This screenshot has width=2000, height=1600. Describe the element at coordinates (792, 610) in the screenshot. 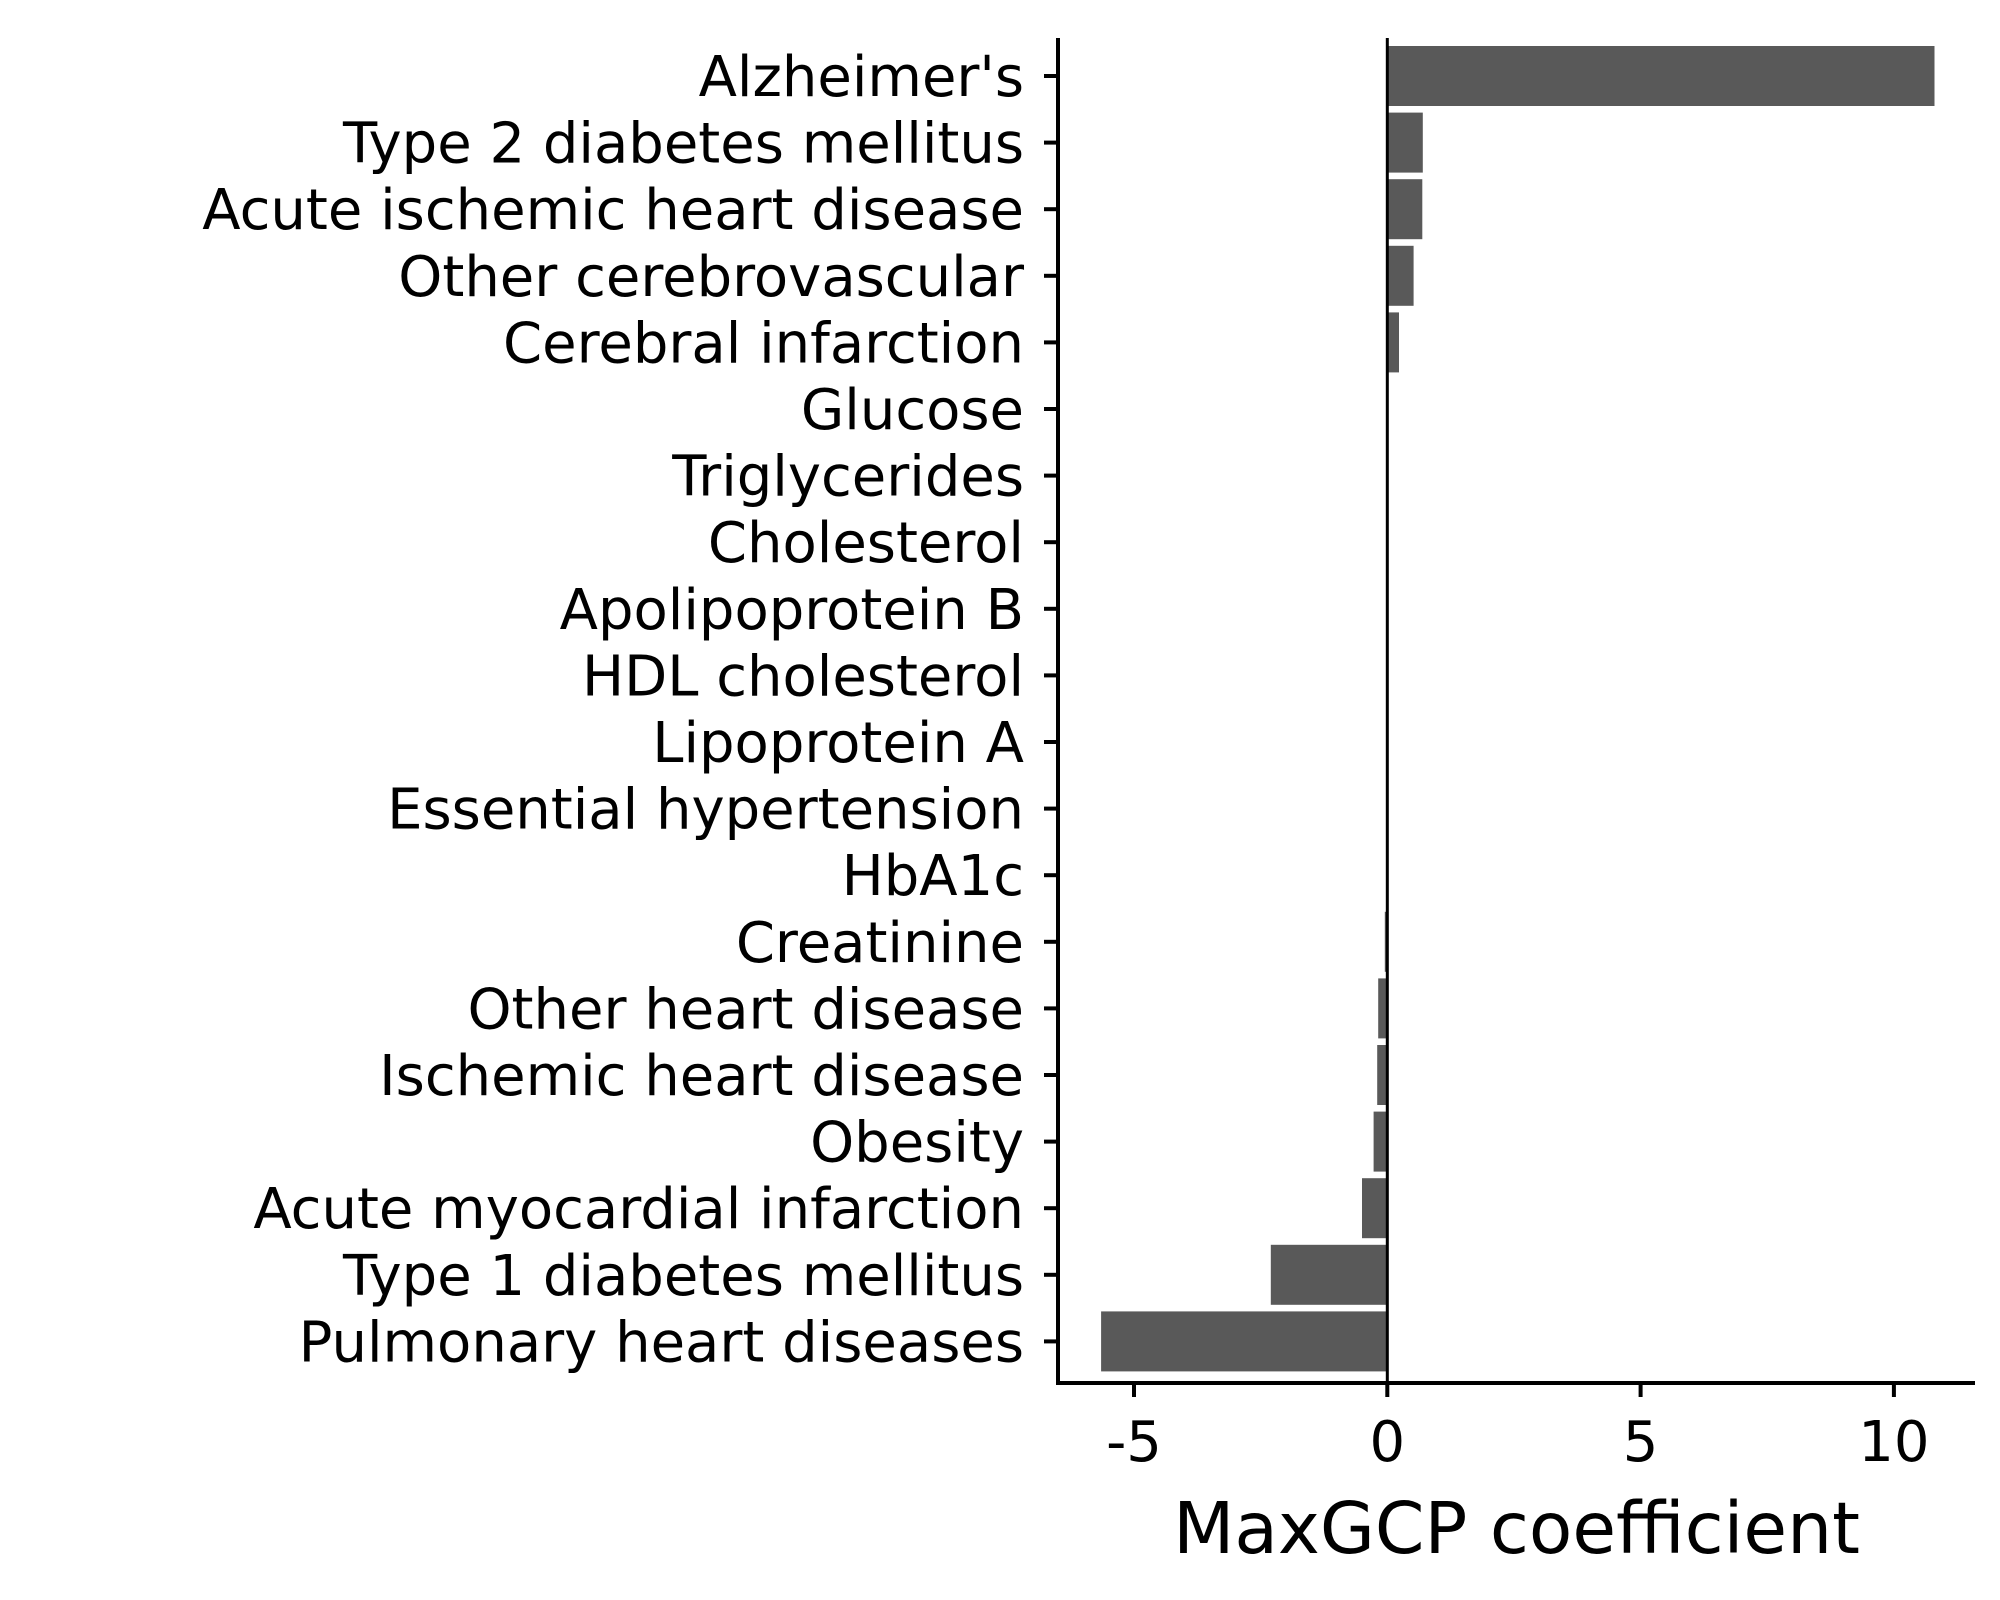

I see `y-tick-label: Apolipoprotein B` at that location.